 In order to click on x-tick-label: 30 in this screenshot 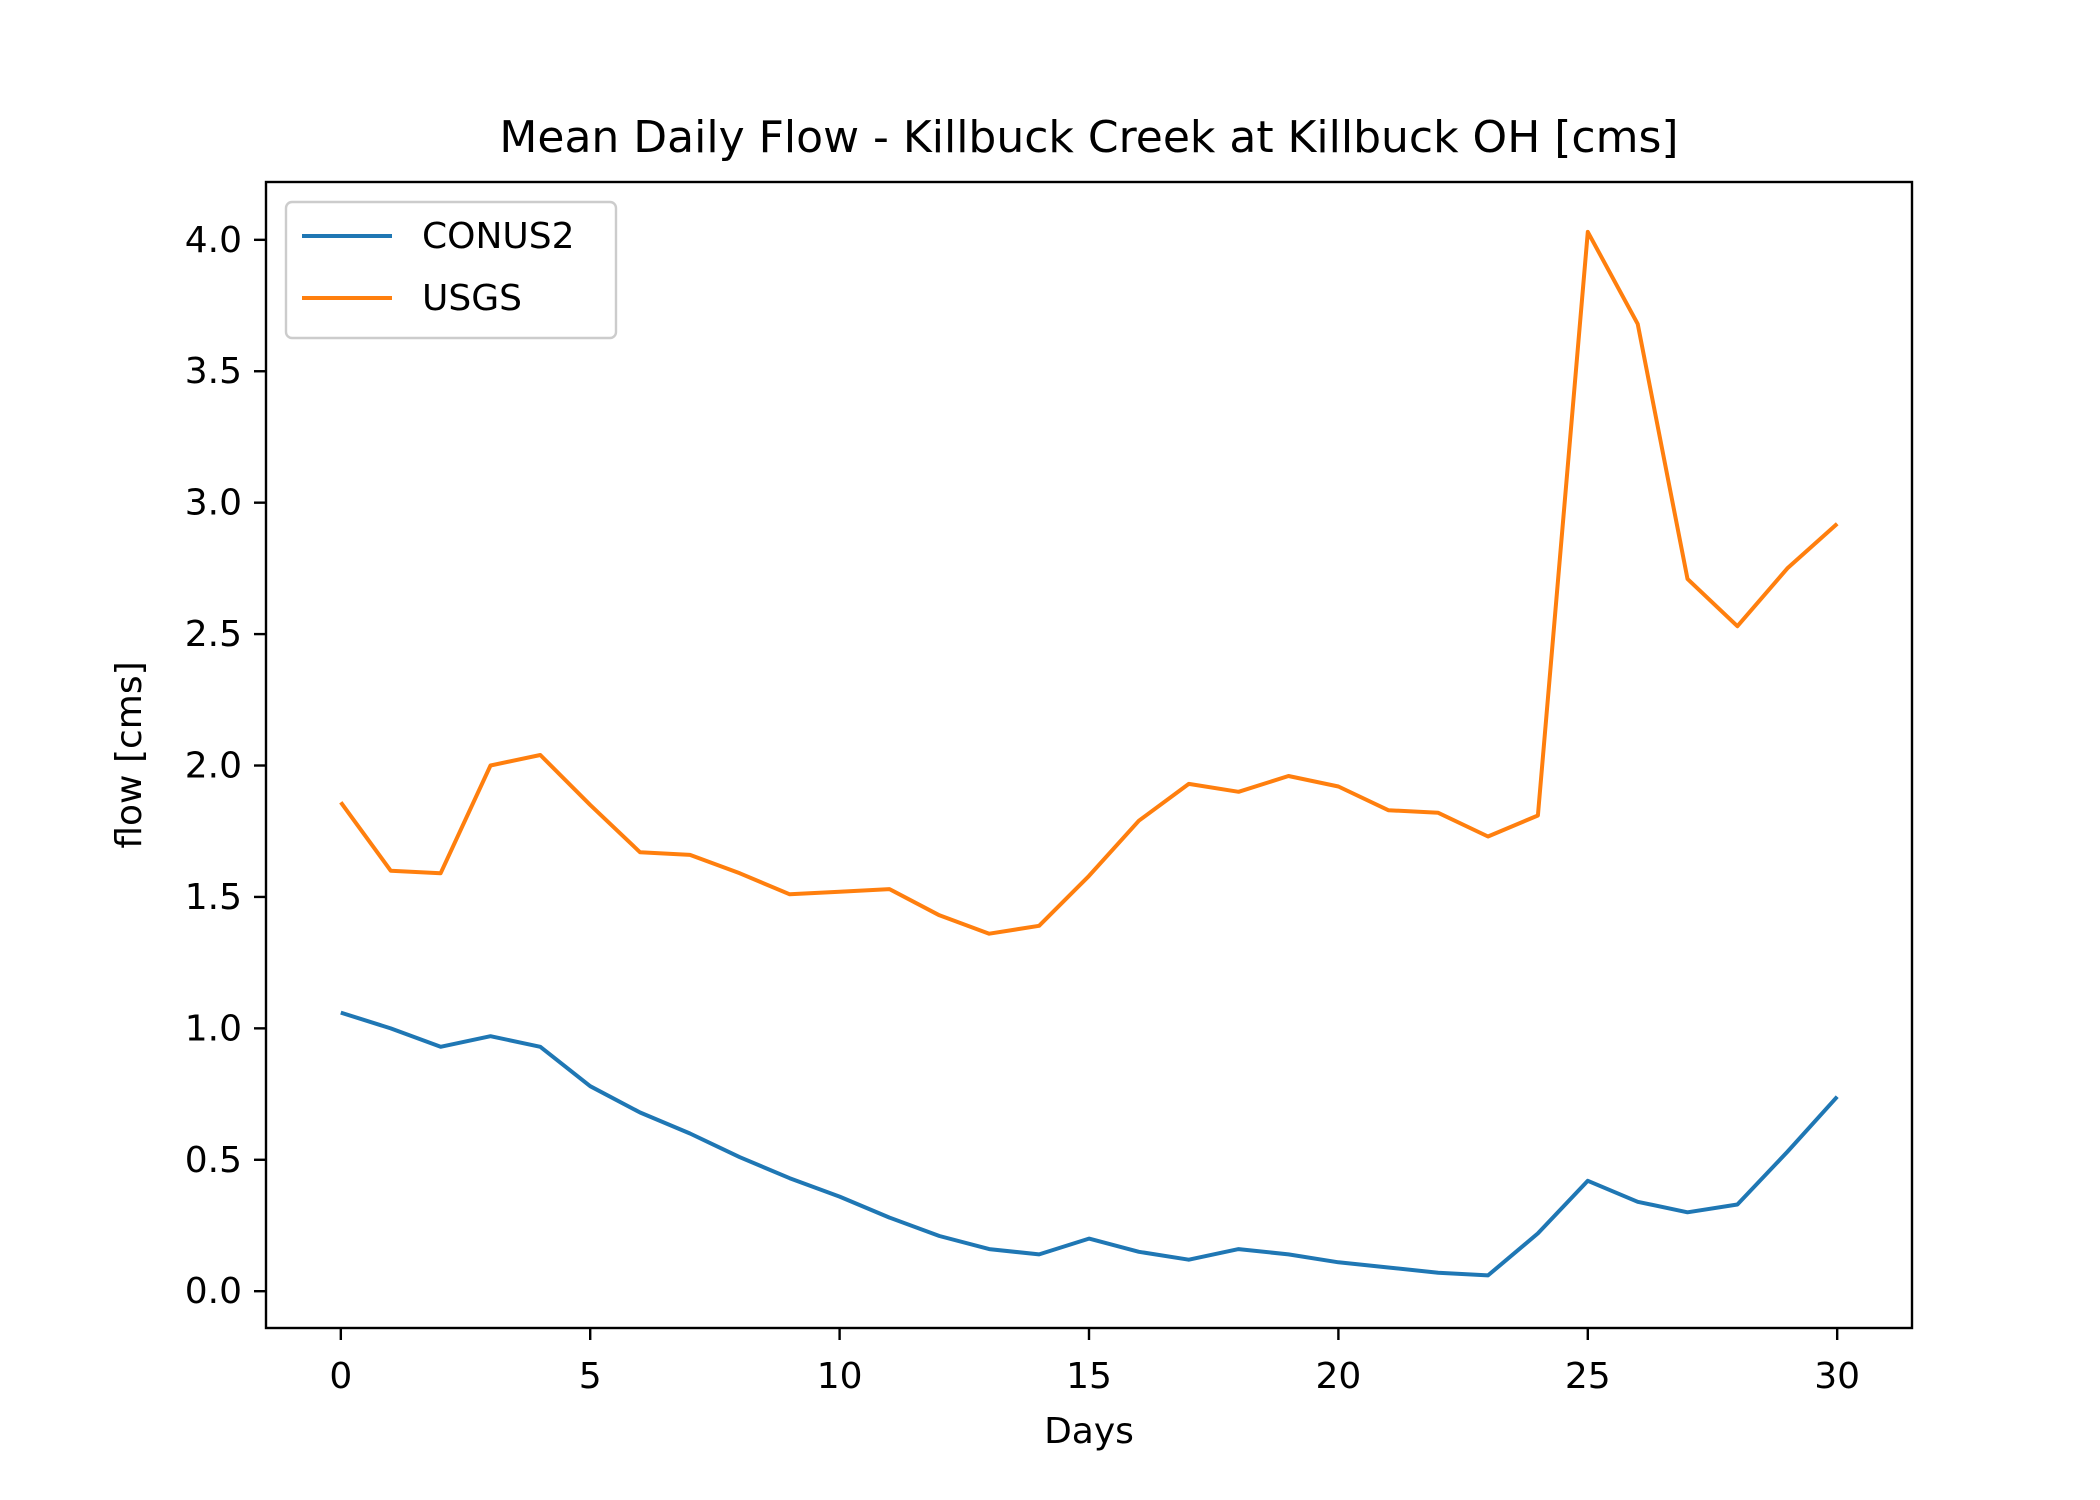, I will do `click(1837, 1376)`.